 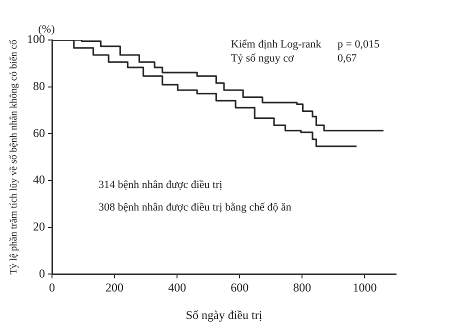 What do you see at coordinates (115, 287) in the screenshot?
I see `x-tick-label: 200` at bounding box center [115, 287].